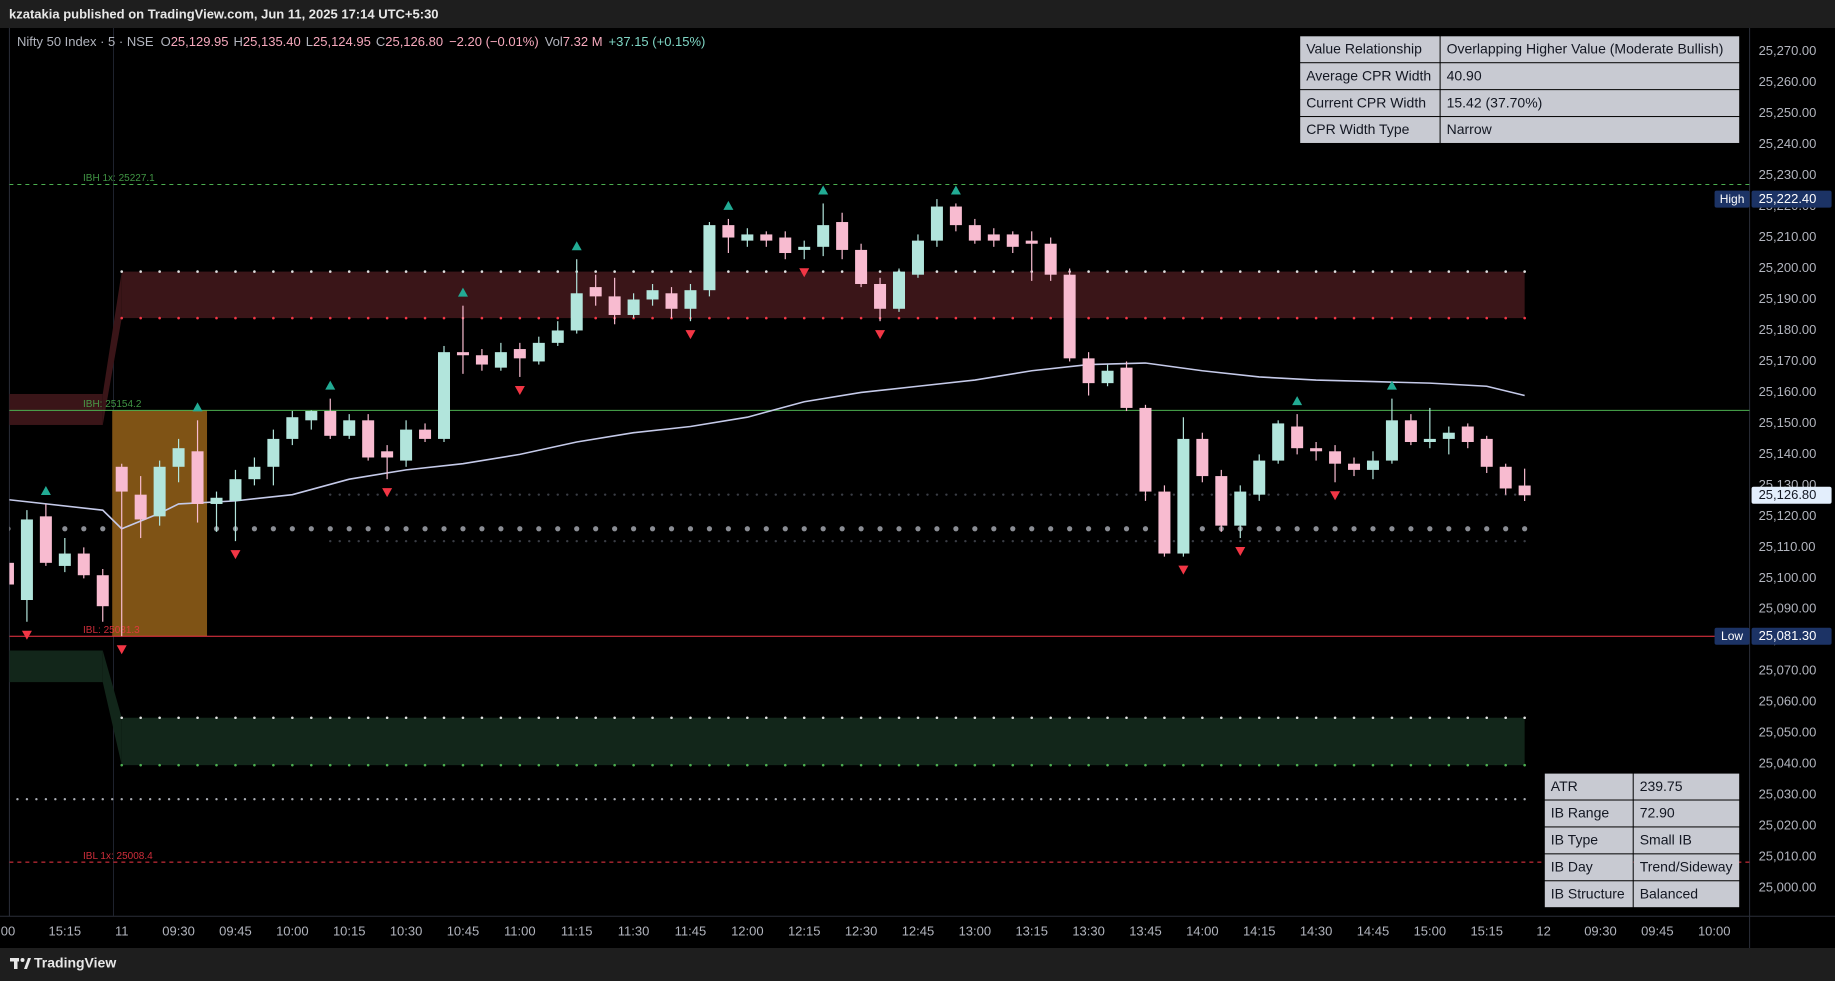 The width and height of the screenshot is (1835, 981). Describe the element at coordinates (554, 41) in the screenshot. I see `legend-key: Vol` at that location.